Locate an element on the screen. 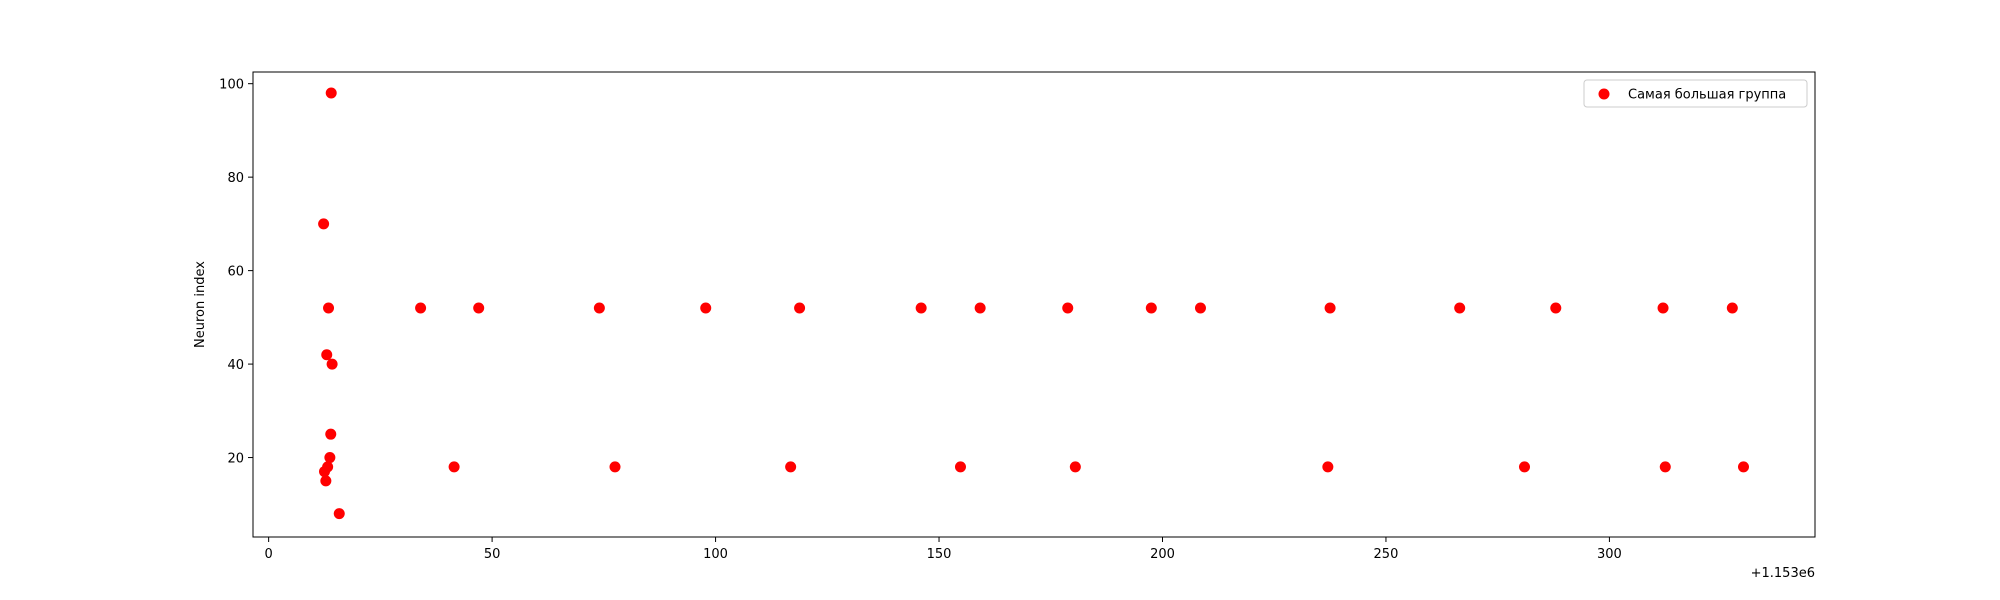 The width and height of the screenshot is (2000, 600). x-tick-label: 150 is located at coordinates (939, 554).